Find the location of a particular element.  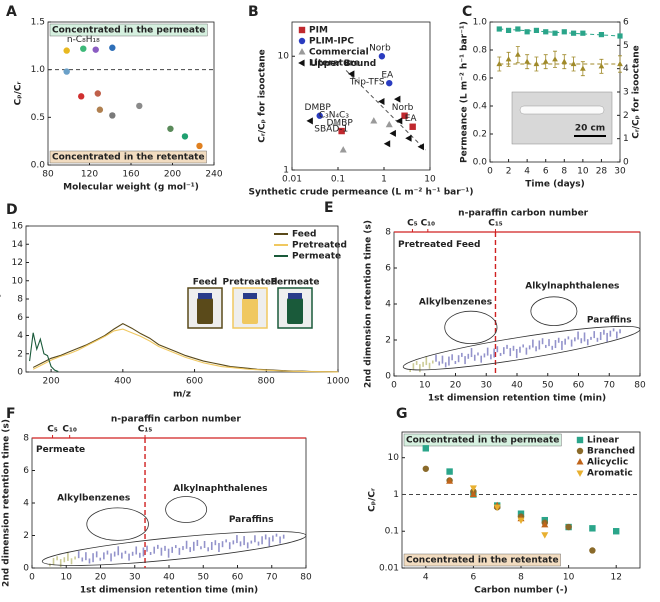

region-label: Alkylbenzenes is located at coordinates (455, 303).